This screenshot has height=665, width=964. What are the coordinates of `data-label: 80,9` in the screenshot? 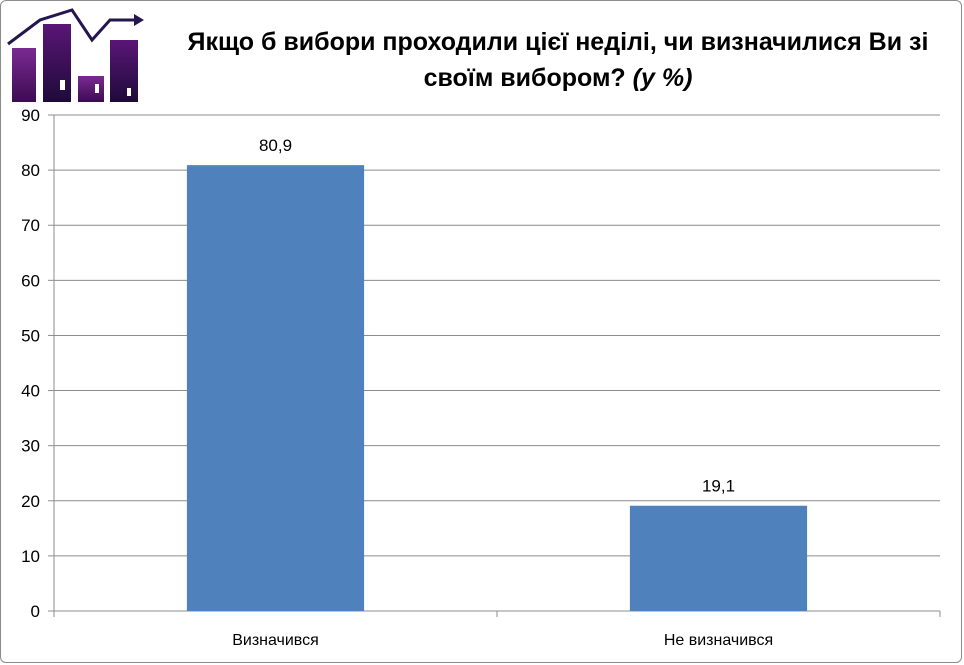 It's located at (275, 145).